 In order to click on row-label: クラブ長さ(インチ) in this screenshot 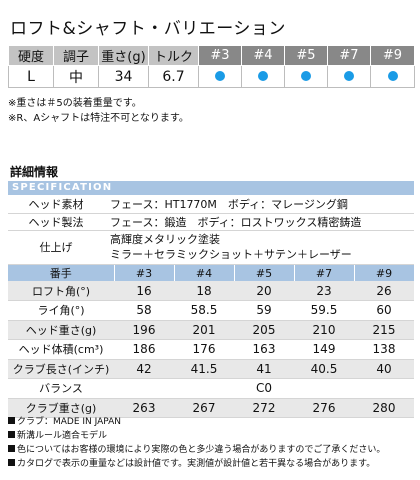, I will do `click(61, 369)`.